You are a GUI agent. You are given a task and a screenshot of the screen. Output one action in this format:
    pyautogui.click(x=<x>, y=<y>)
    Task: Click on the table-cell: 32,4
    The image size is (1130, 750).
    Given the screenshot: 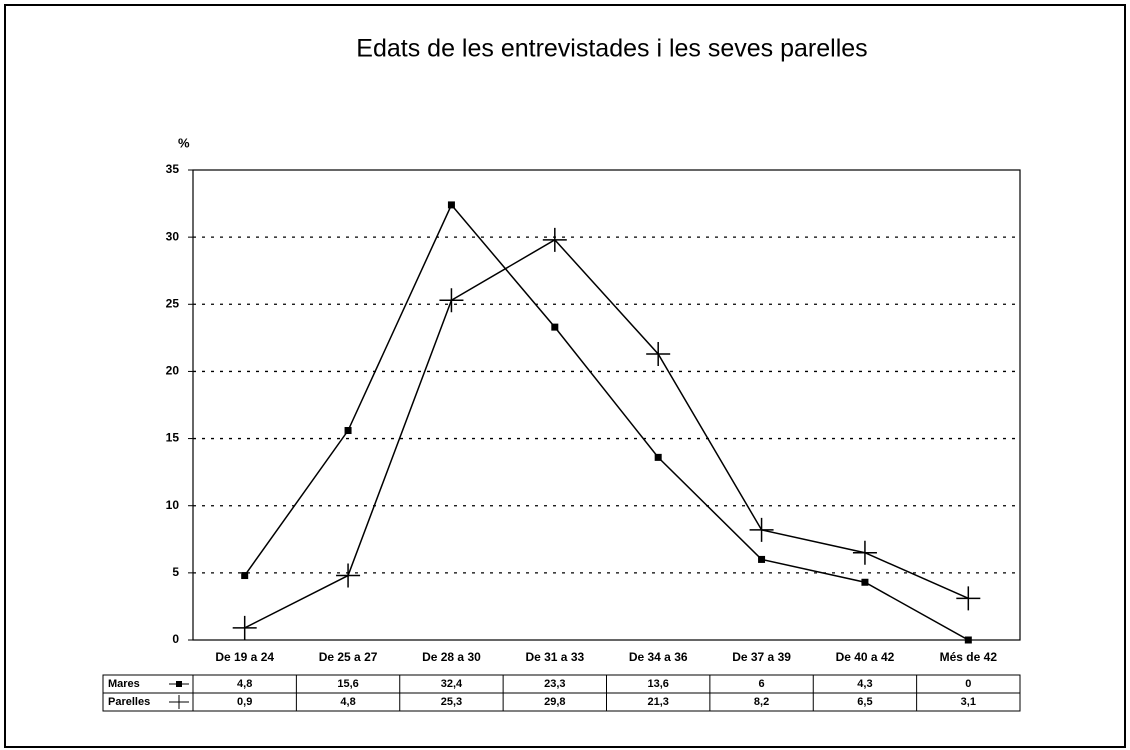 What is the action you would take?
    pyautogui.click(x=452, y=684)
    